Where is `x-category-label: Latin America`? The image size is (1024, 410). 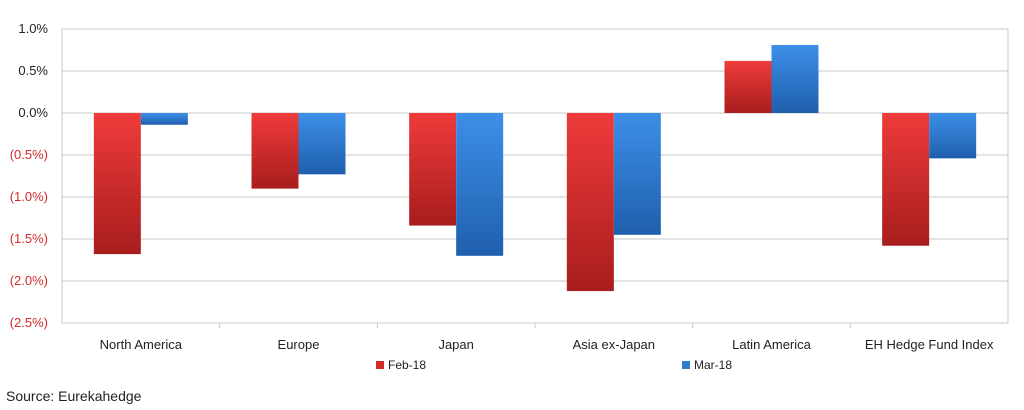 x-category-label: Latin America is located at coordinates (772, 344).